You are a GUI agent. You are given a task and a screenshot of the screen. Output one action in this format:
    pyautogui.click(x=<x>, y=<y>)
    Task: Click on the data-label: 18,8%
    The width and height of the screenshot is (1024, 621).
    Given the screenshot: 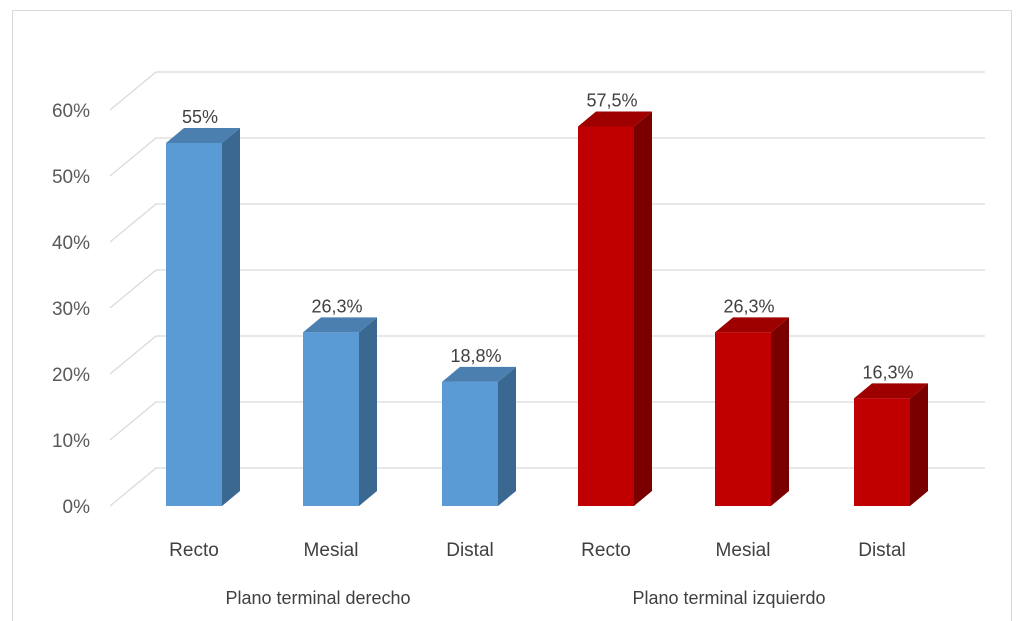 What is the action you would take?
    pyautogui.click(x=475, y=356)
    